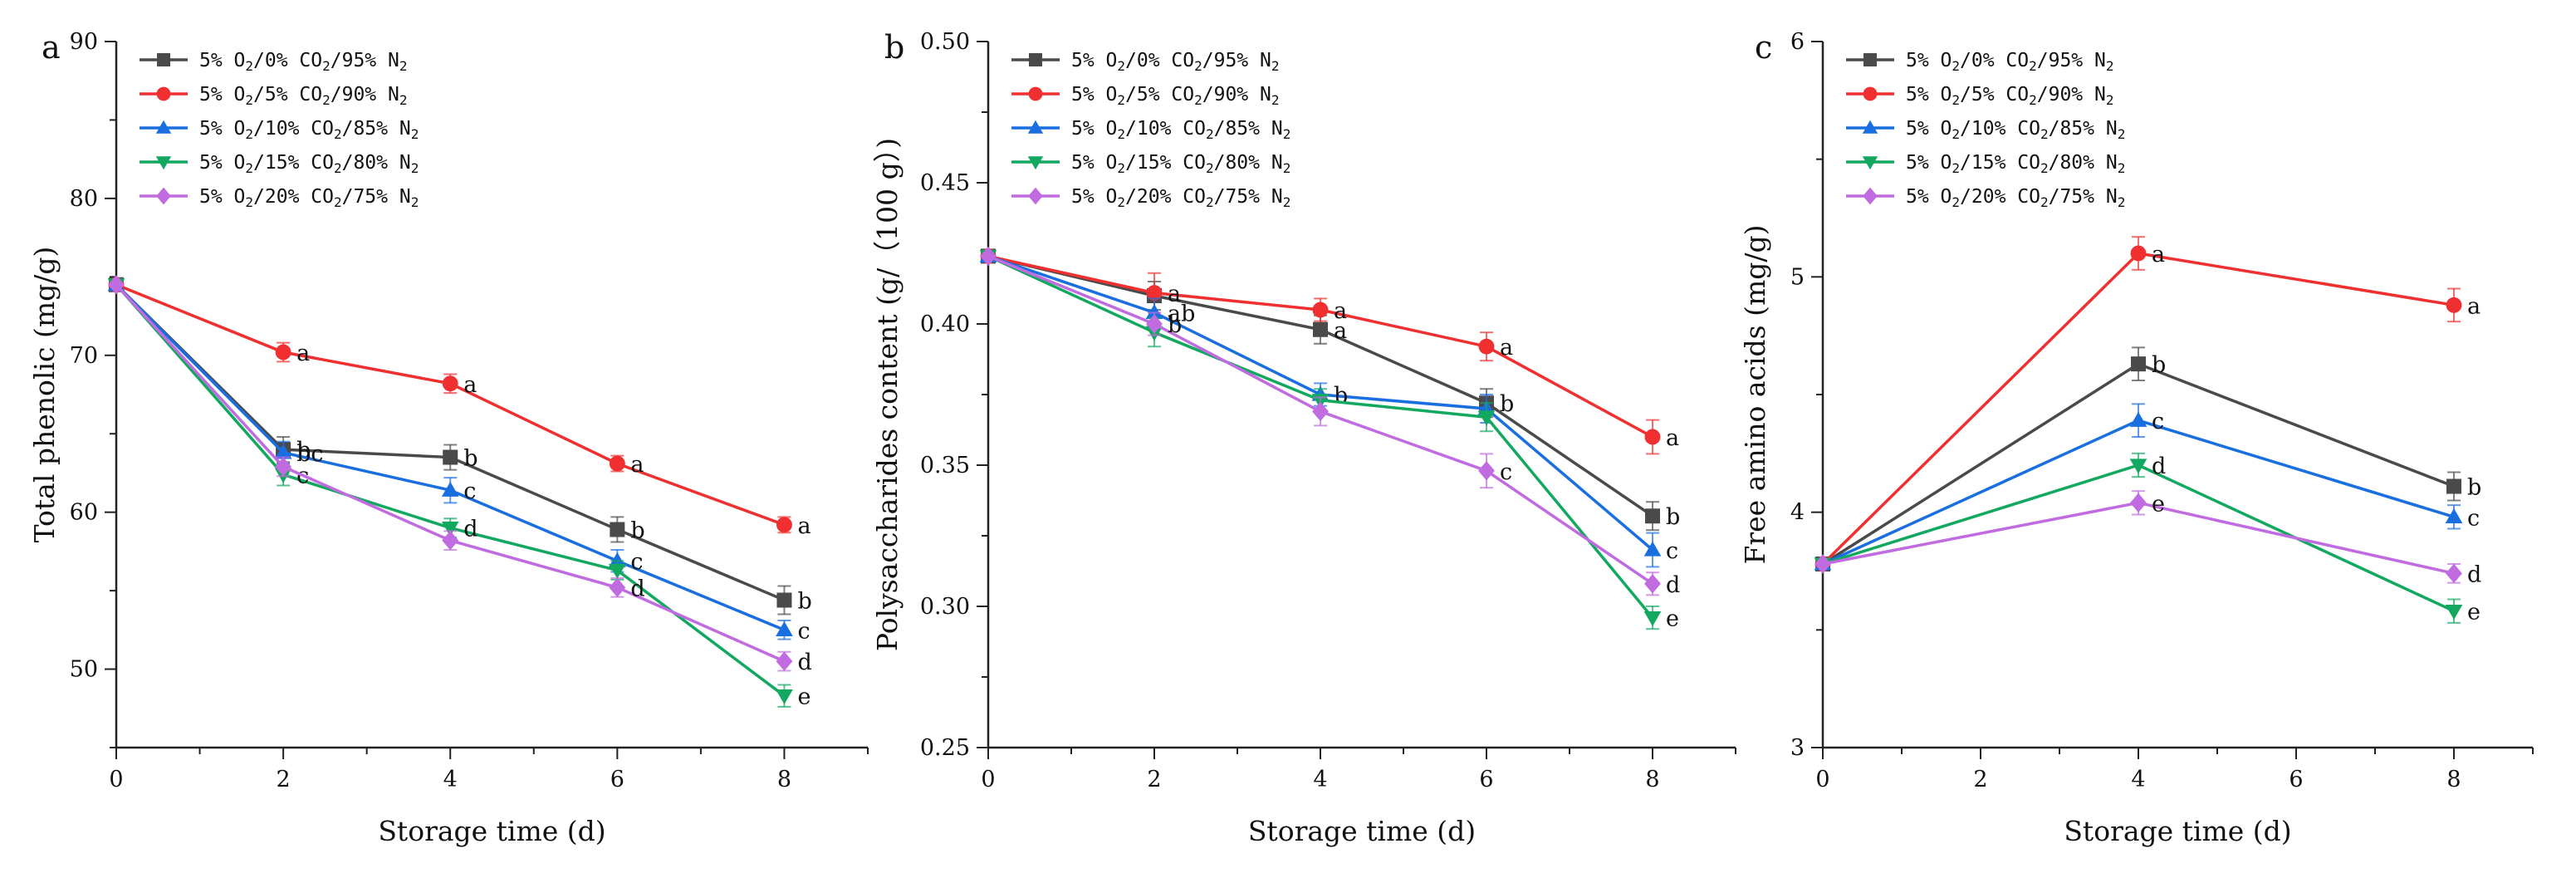  I want to click on legend-label: 5% O2/5% CO2/90% N2, so click(304, 96).